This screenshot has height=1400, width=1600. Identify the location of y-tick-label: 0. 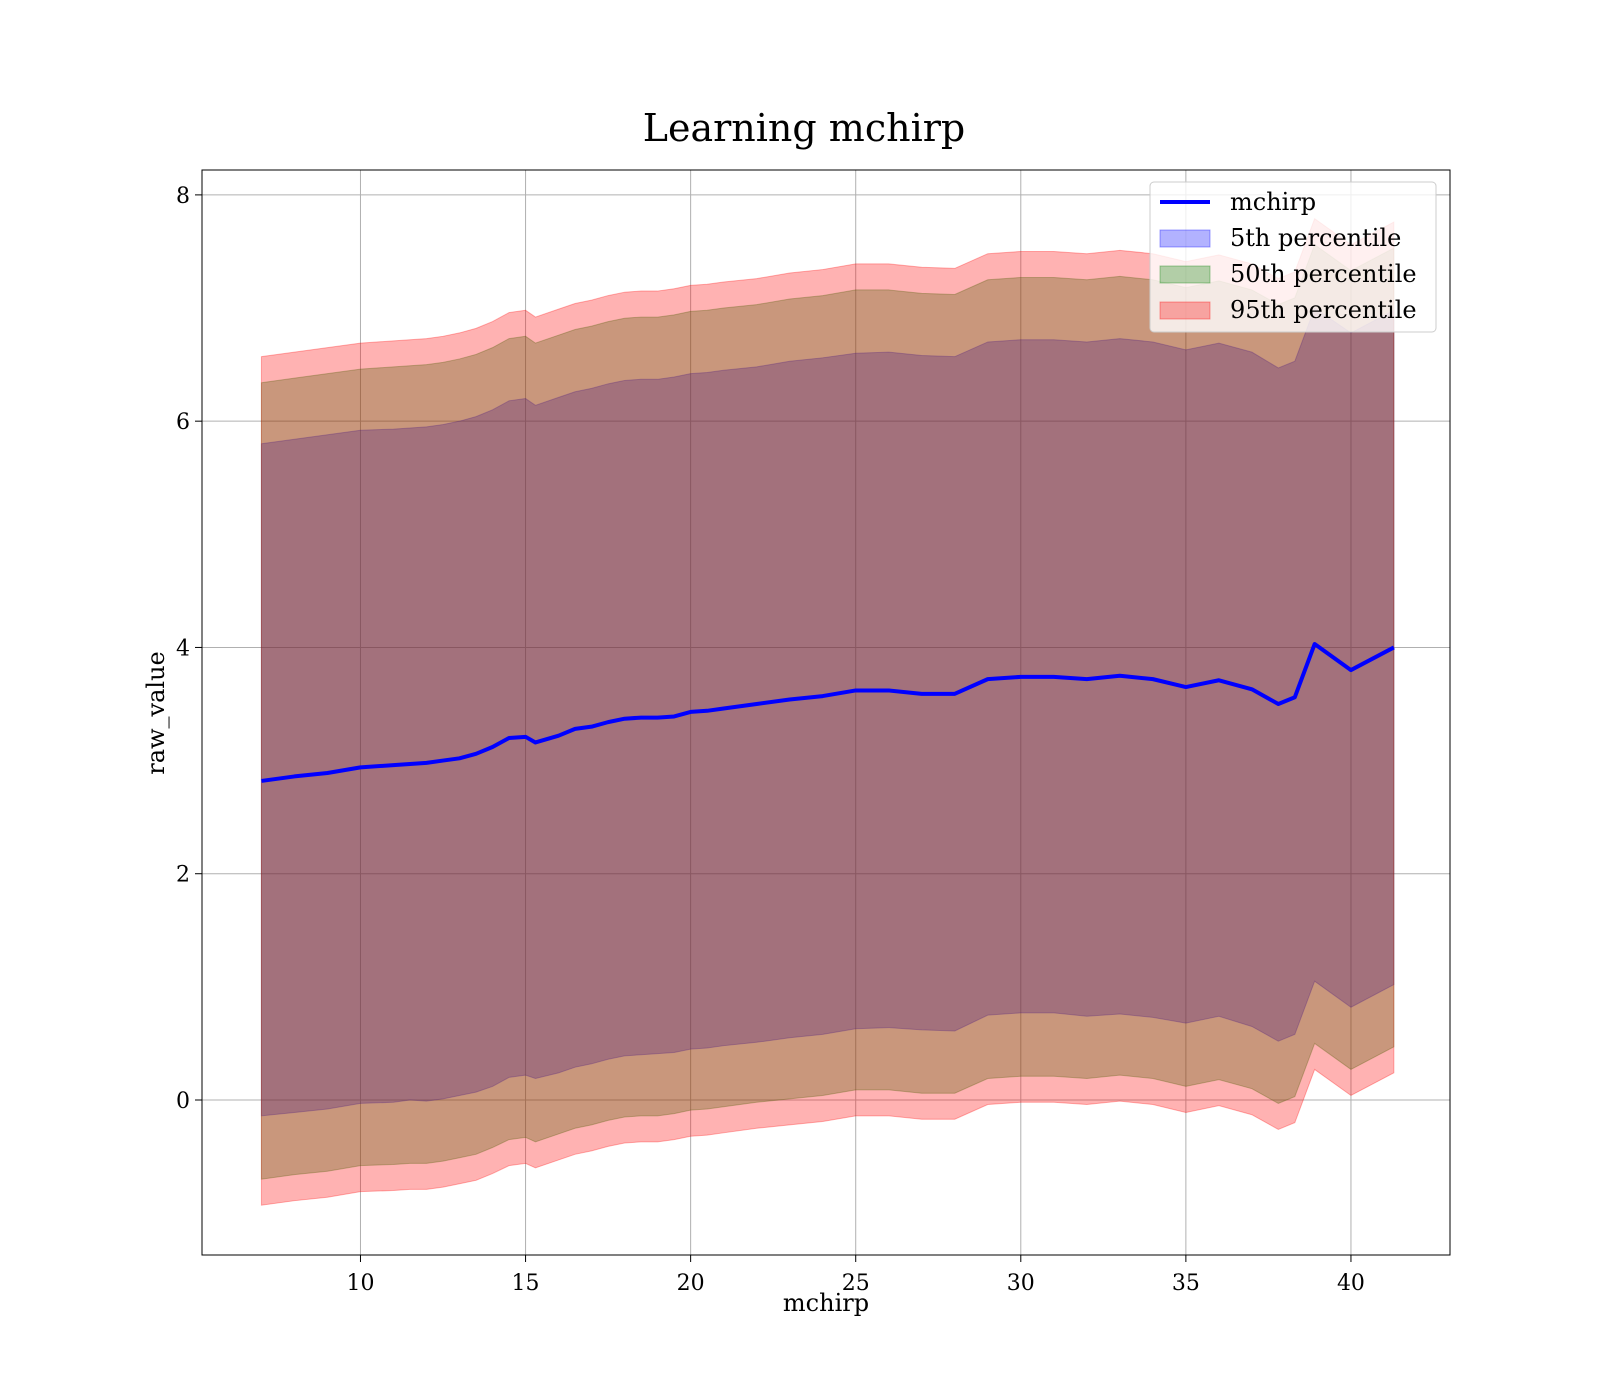
(183, 1101).